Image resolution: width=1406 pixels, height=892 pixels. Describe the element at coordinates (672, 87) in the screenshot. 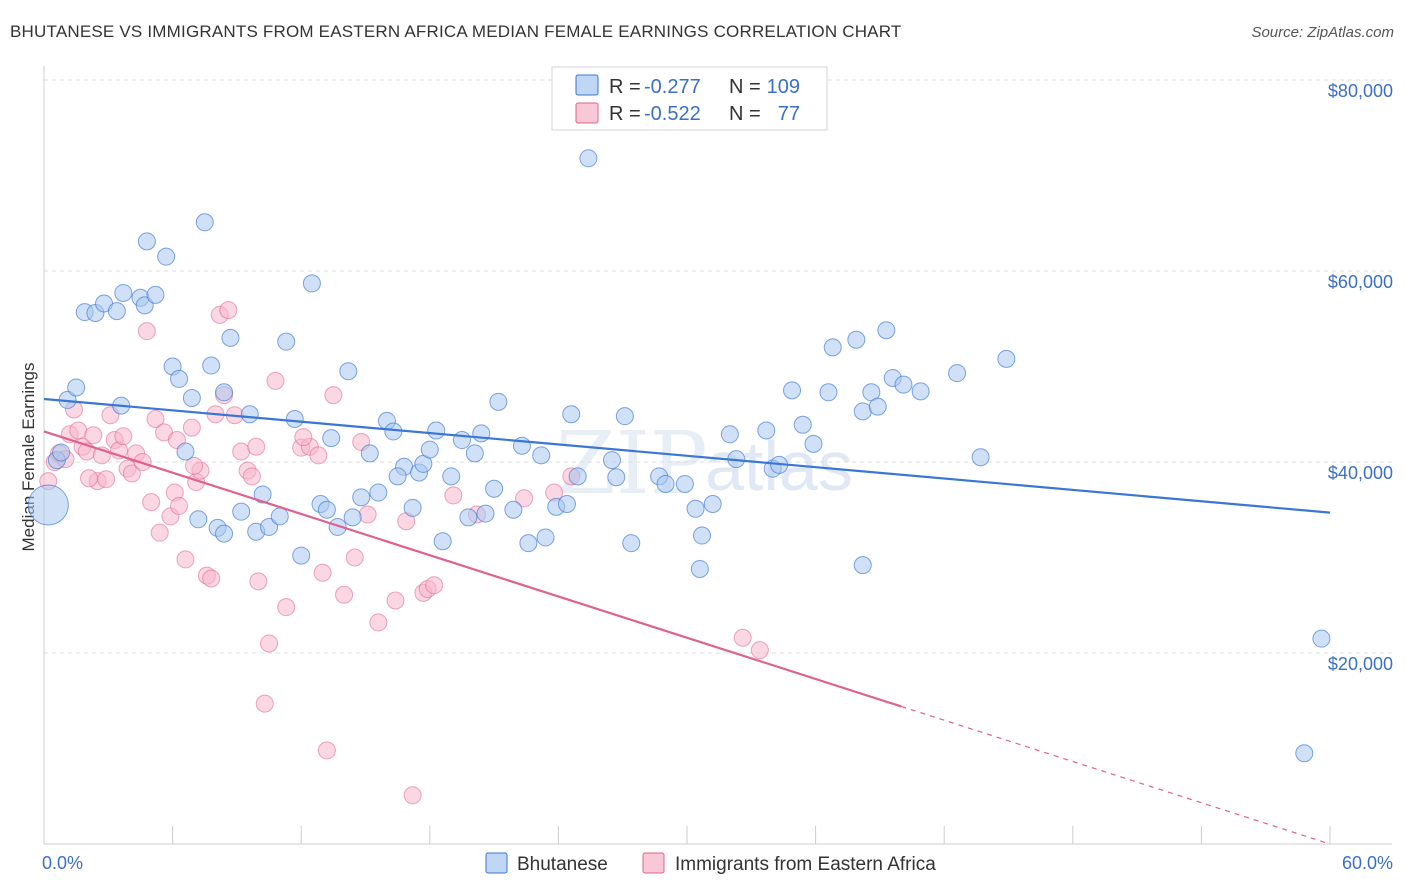

I see `legend-r-value-1: -0.277` at that location.